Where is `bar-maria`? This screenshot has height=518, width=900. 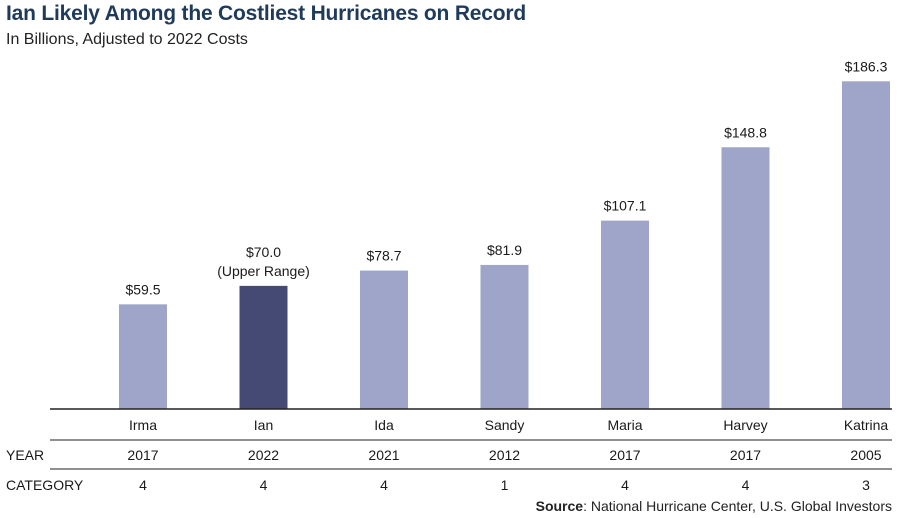
bar-maria is located at coordinates (625, 314).